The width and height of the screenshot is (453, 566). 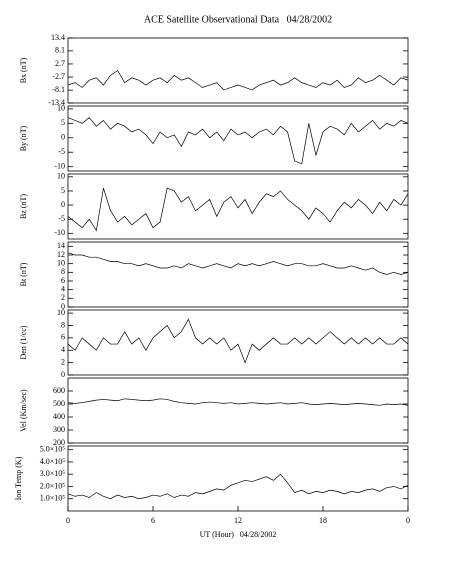 I want to click on y-tick-label: 200, so click(x=59, y=442).